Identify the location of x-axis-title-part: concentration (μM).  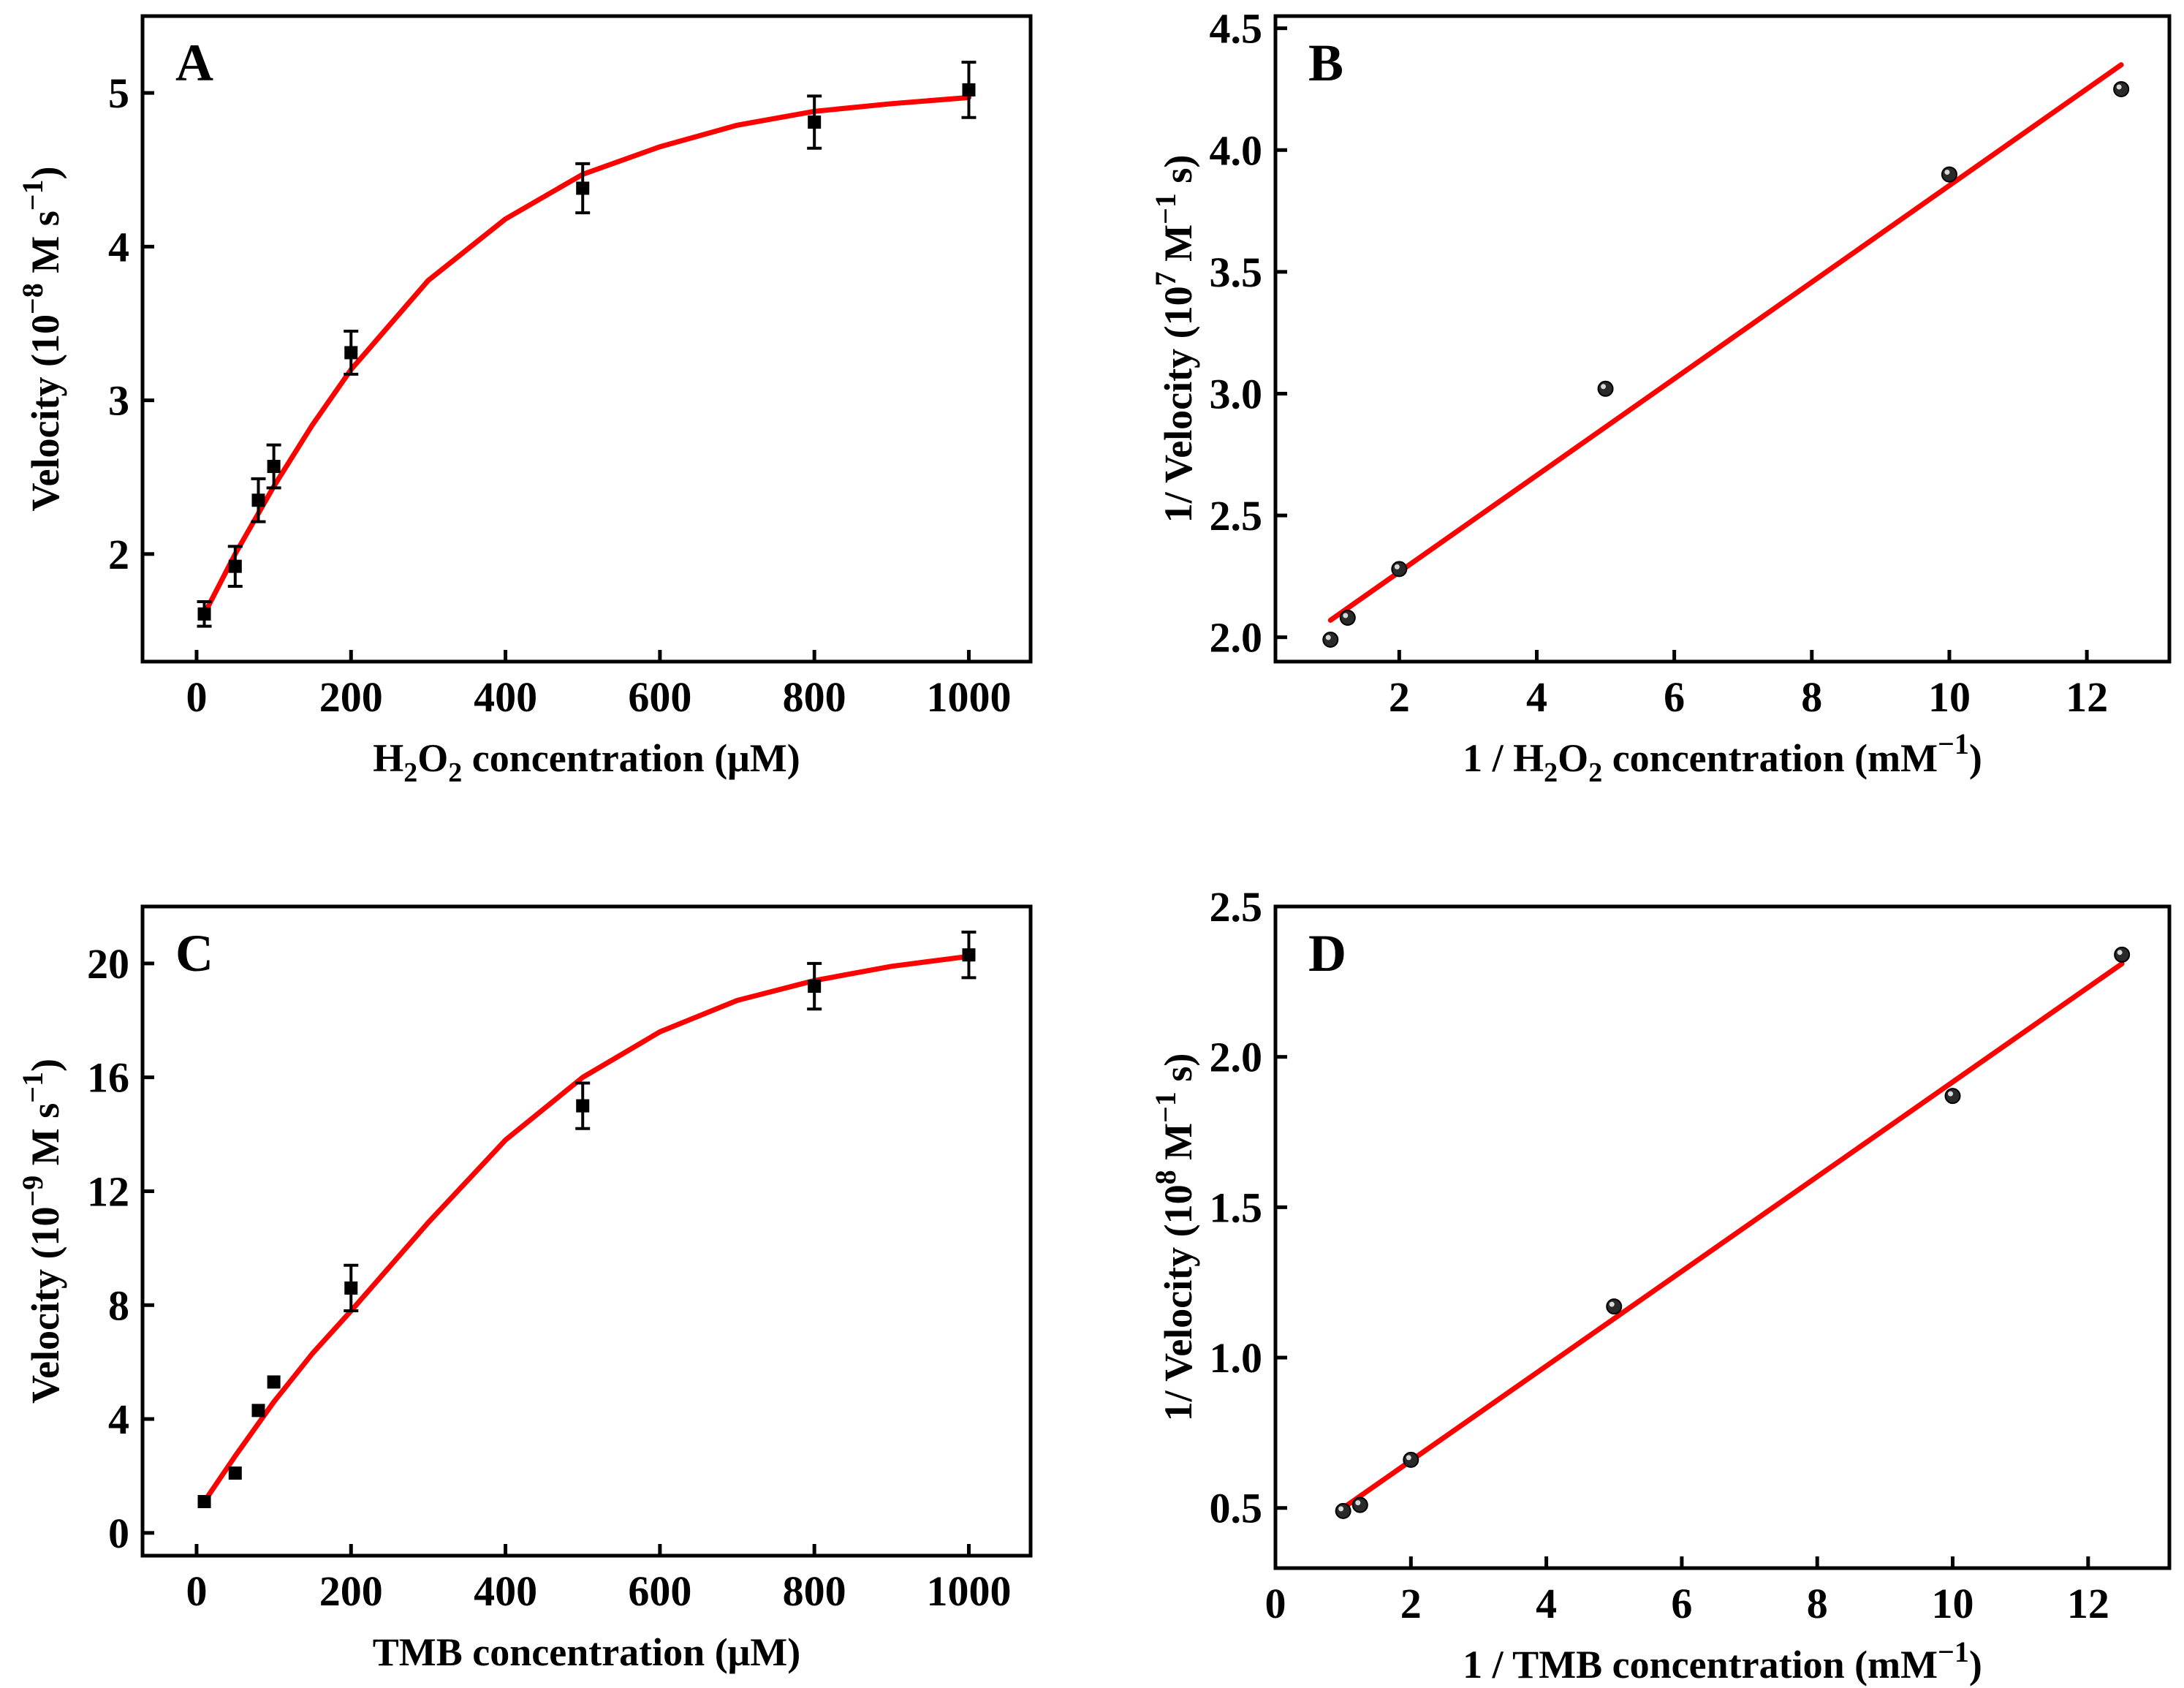
(631, 758).